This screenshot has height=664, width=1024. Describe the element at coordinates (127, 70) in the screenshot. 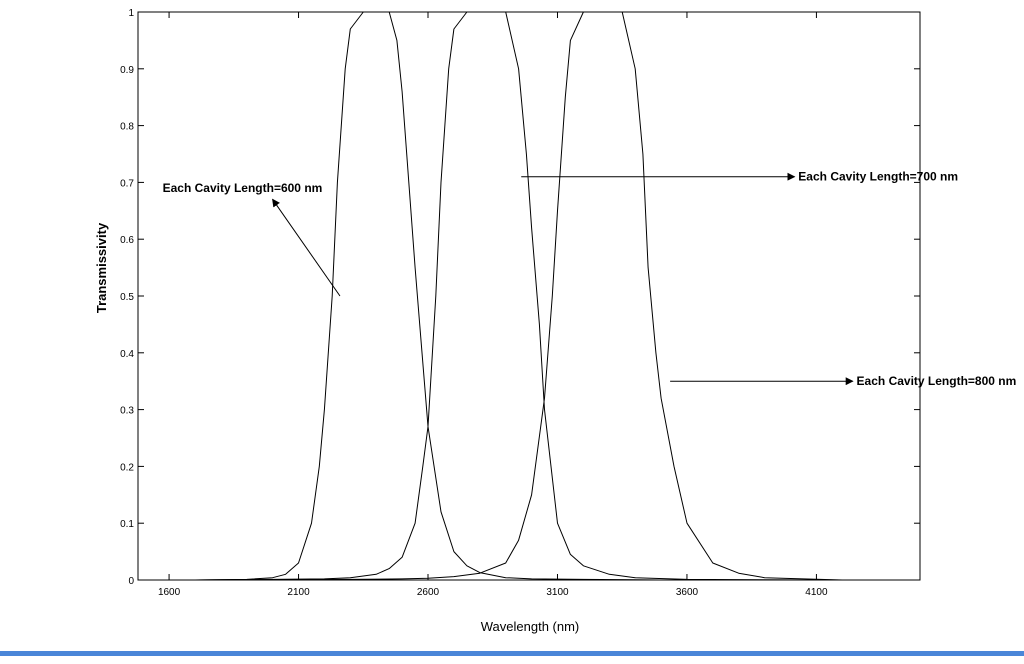

I see `y-tick-label: 0.9` at that location.